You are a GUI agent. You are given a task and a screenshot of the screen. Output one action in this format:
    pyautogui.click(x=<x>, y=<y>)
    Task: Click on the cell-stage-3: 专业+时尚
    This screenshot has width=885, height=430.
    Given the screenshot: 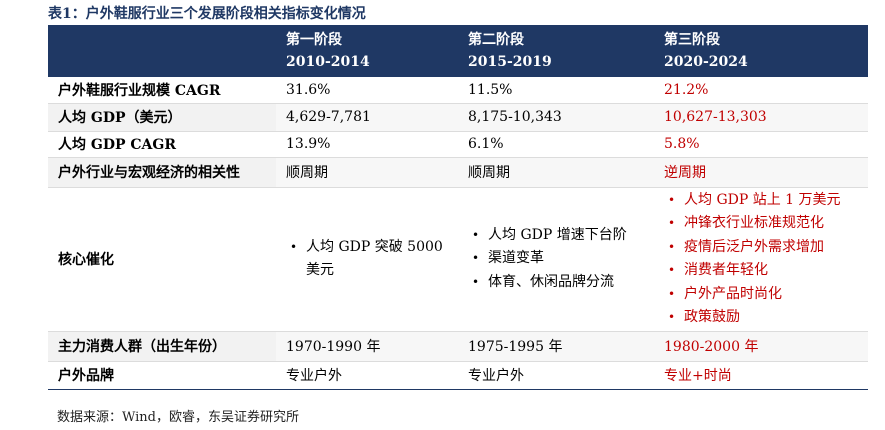 What is the action you would take?
    pyautogui.click(x=761, y=375)
    